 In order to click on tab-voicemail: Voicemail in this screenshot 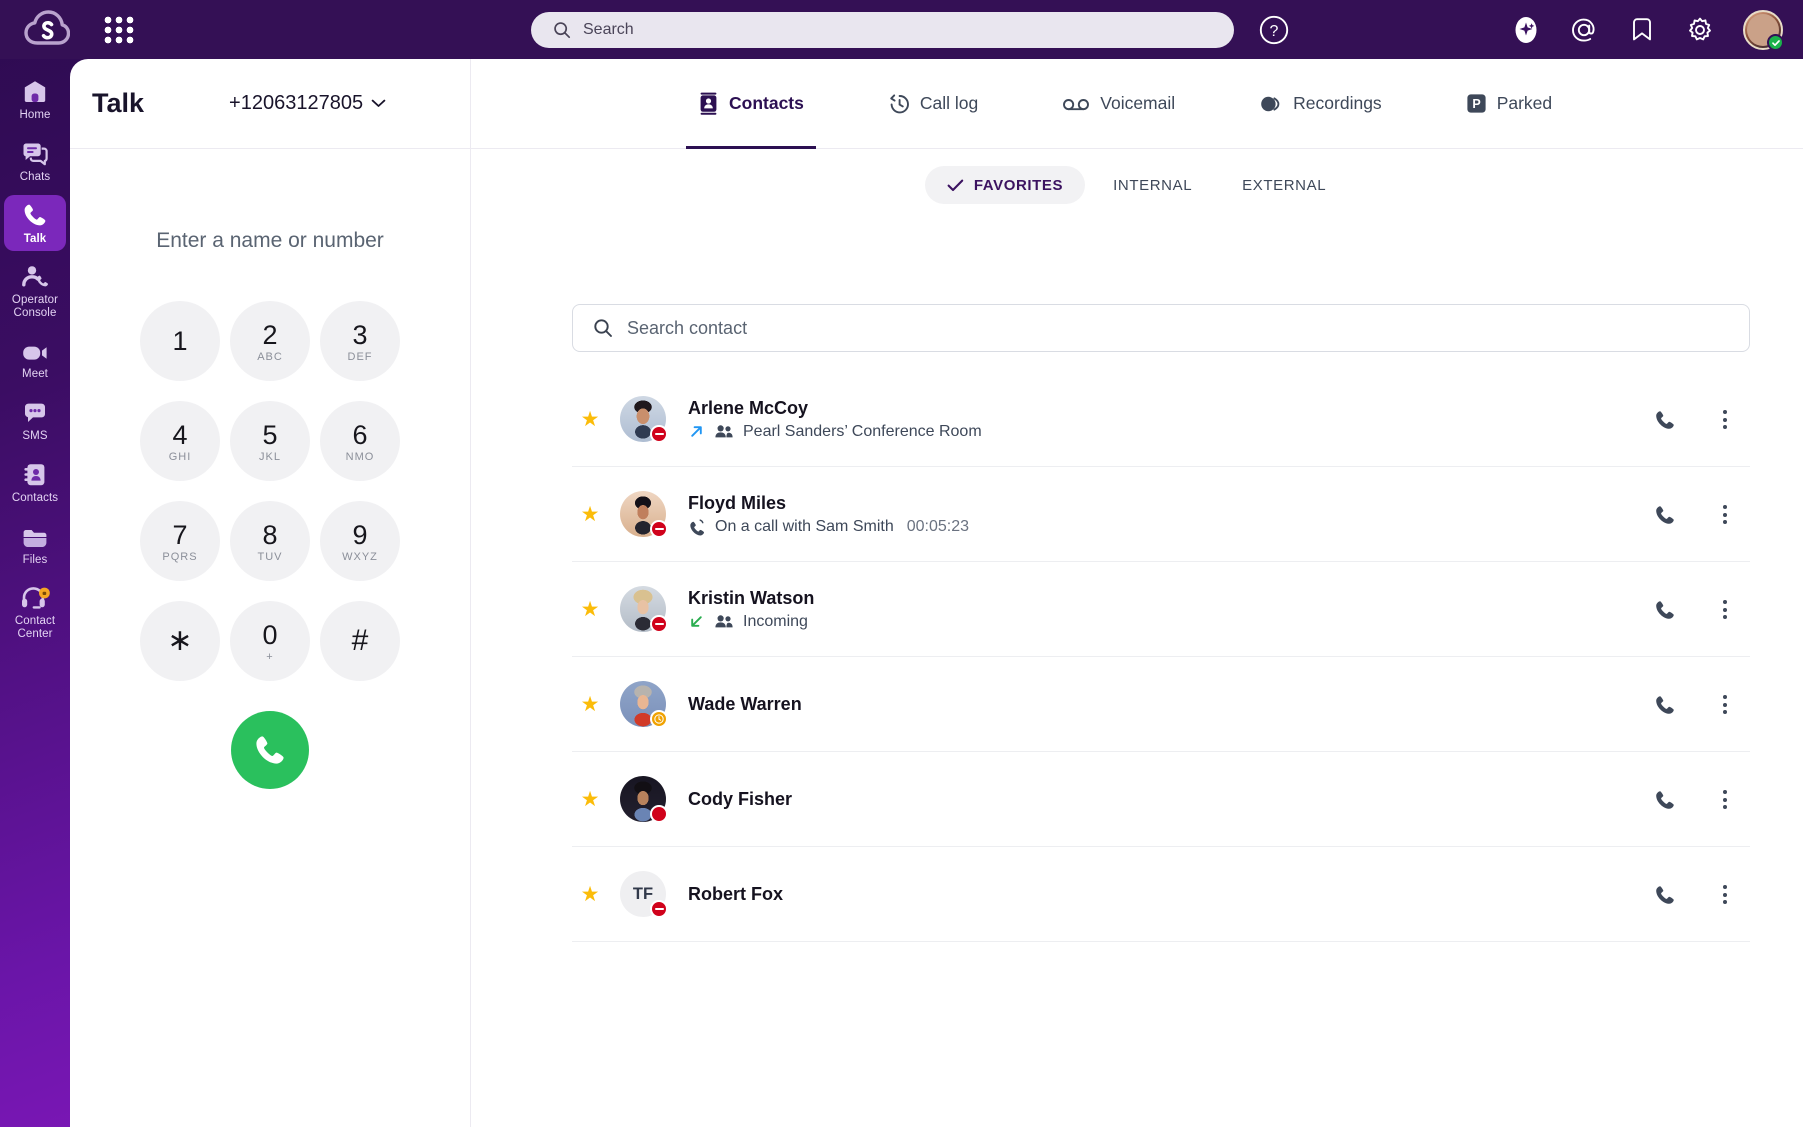, I will do `click(1118, 104)`.